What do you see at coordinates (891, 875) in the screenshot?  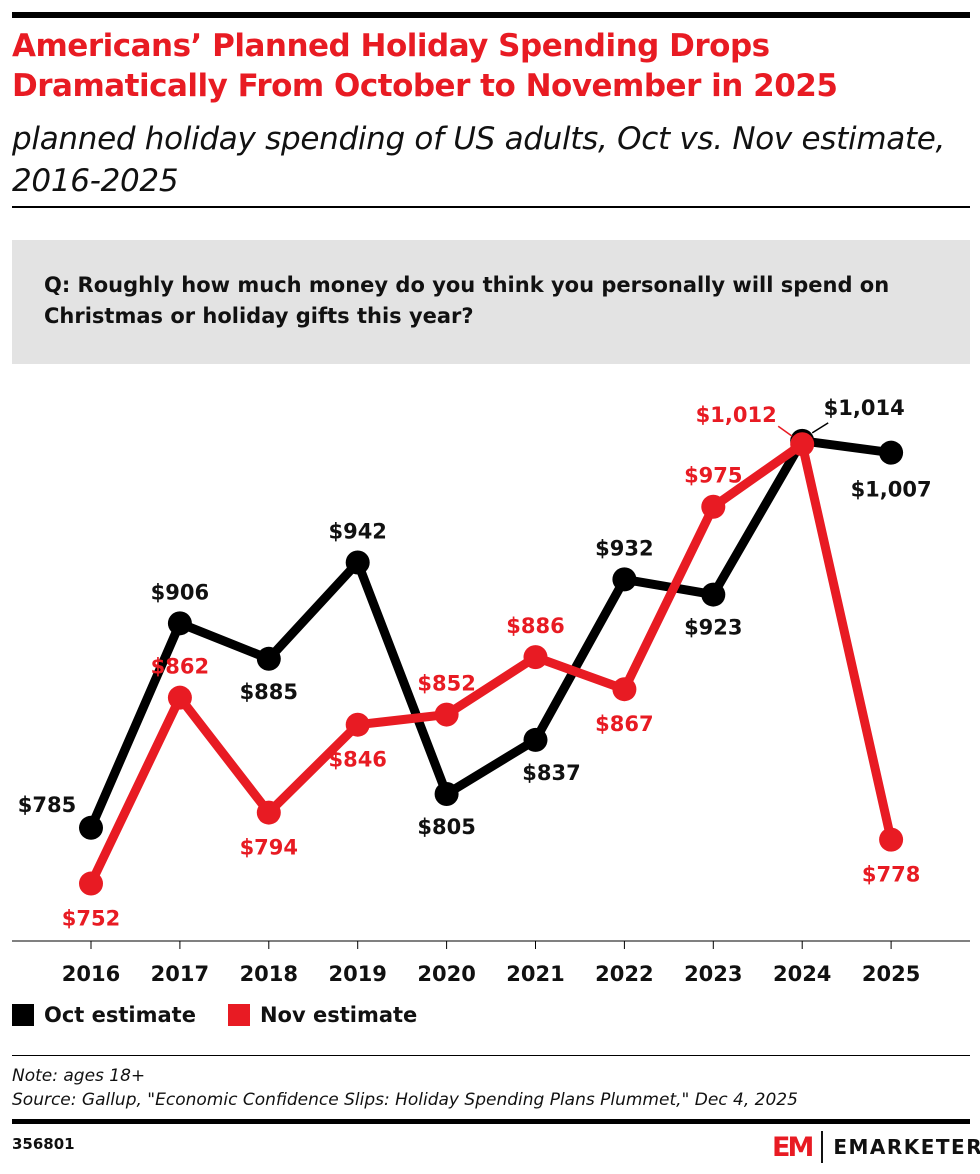 I see `data-label: $778` at bounding box center [891, 875].